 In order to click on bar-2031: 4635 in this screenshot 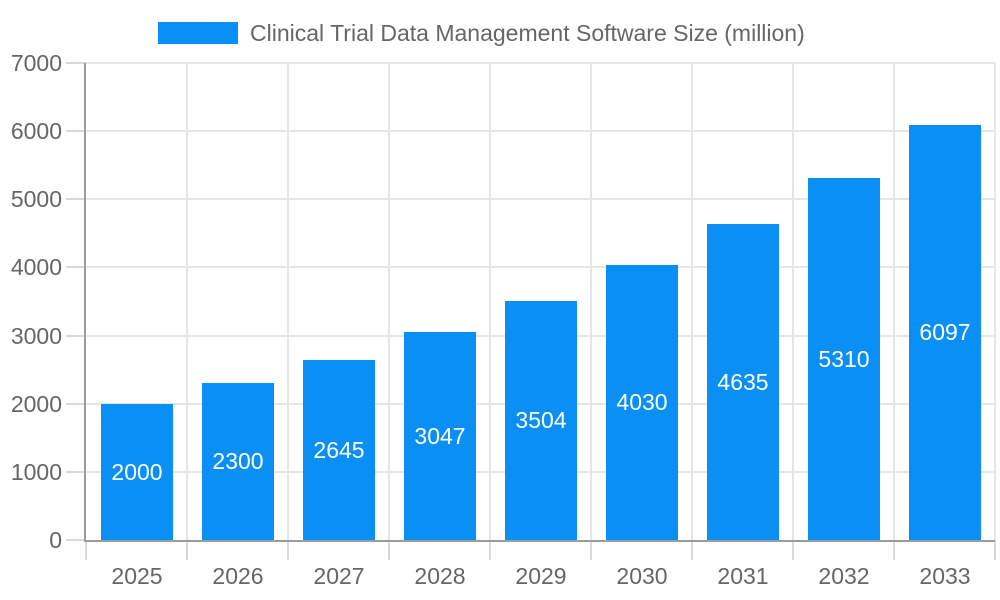, I will do `click(743, 382)`.